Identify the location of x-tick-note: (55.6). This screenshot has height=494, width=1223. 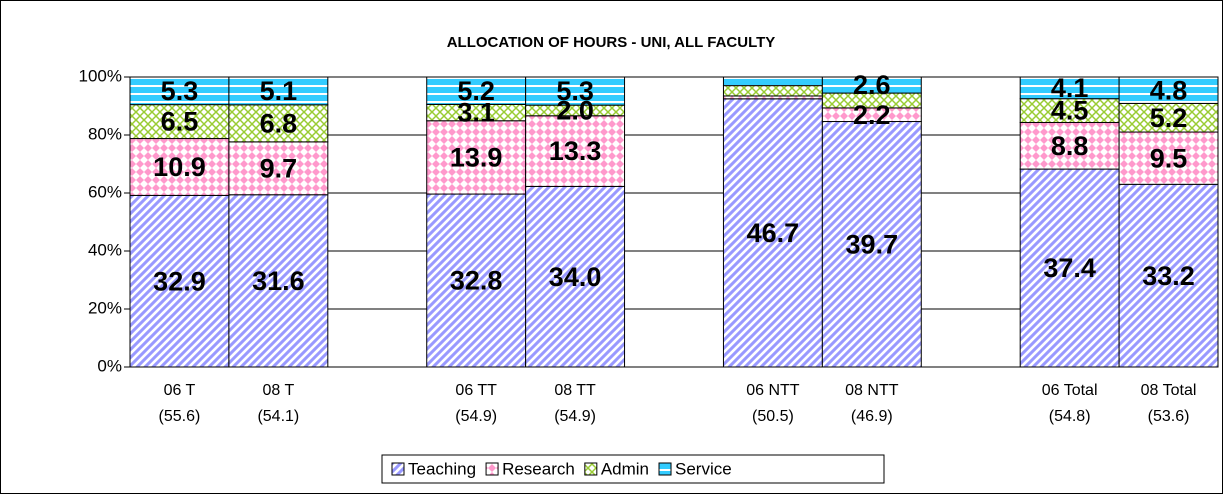
(180, 416).